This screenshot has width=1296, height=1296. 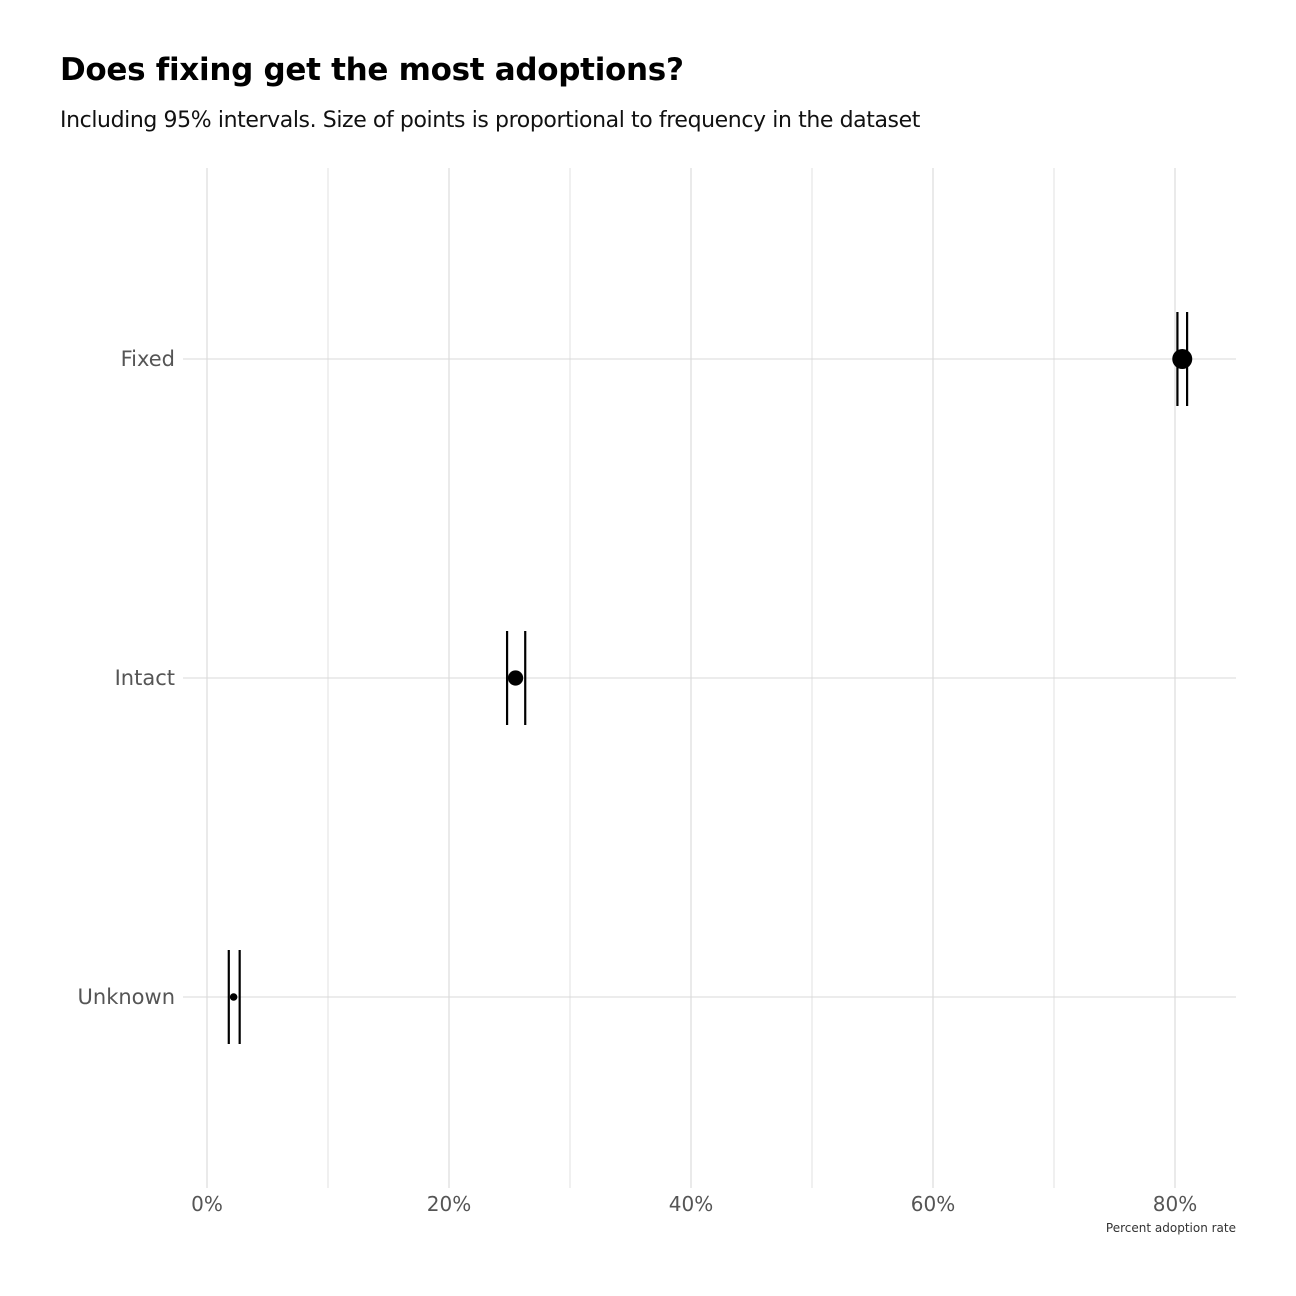 I want to click on x-tick-label: 20%, so click(x=449, y=1204).